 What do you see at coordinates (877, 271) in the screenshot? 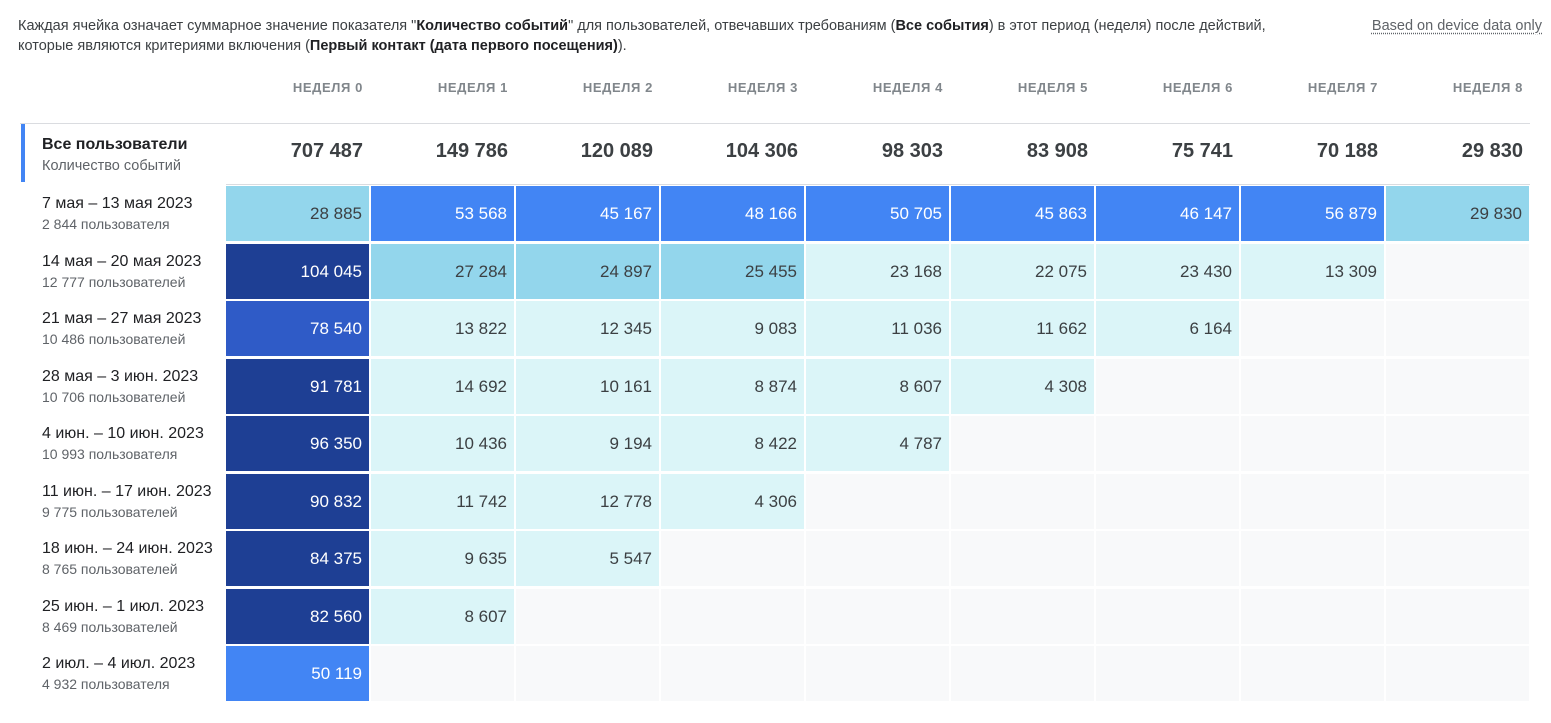
I see `cohort-cell: 23 168` at bounding box center [877, 271].